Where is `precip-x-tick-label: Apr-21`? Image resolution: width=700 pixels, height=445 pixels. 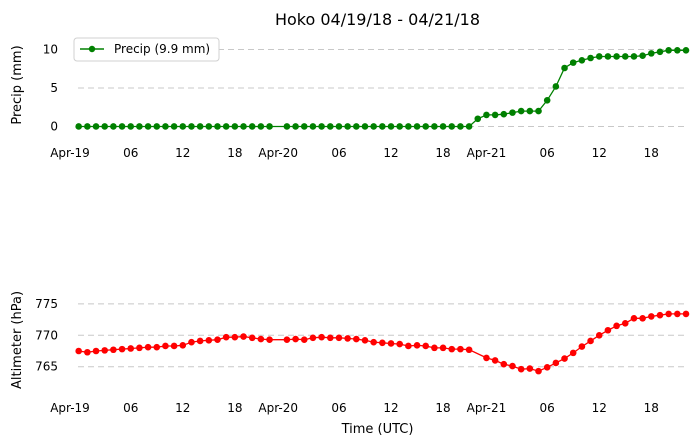
precip-x-tick-label: Apr-21 is located at coordinates (487, 153).